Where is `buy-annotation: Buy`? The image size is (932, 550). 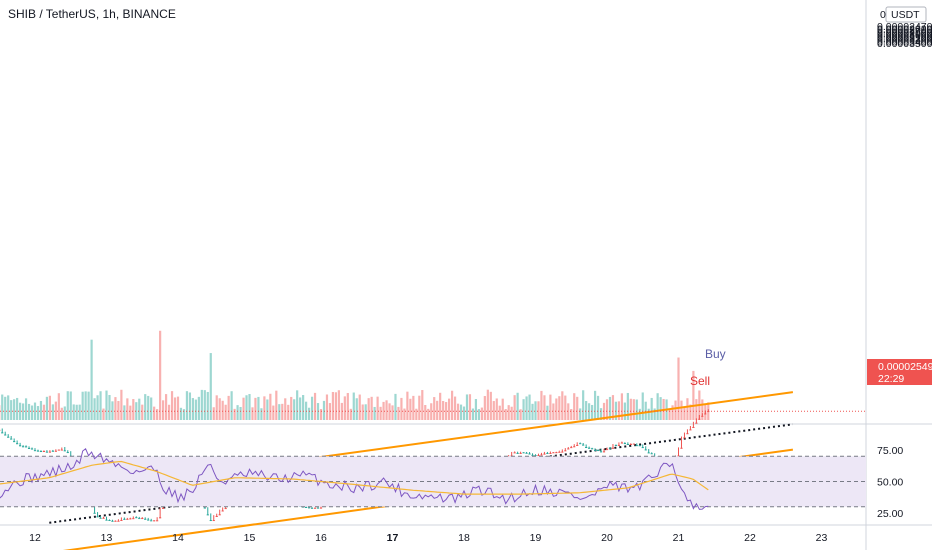
buy-annotation: Buy is located at coordinates (715, 354).